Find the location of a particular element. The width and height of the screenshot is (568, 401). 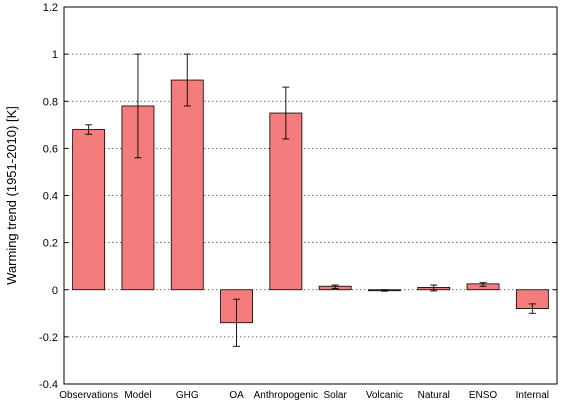

y-tick-label: 0 is located at coordinates (55, 291).